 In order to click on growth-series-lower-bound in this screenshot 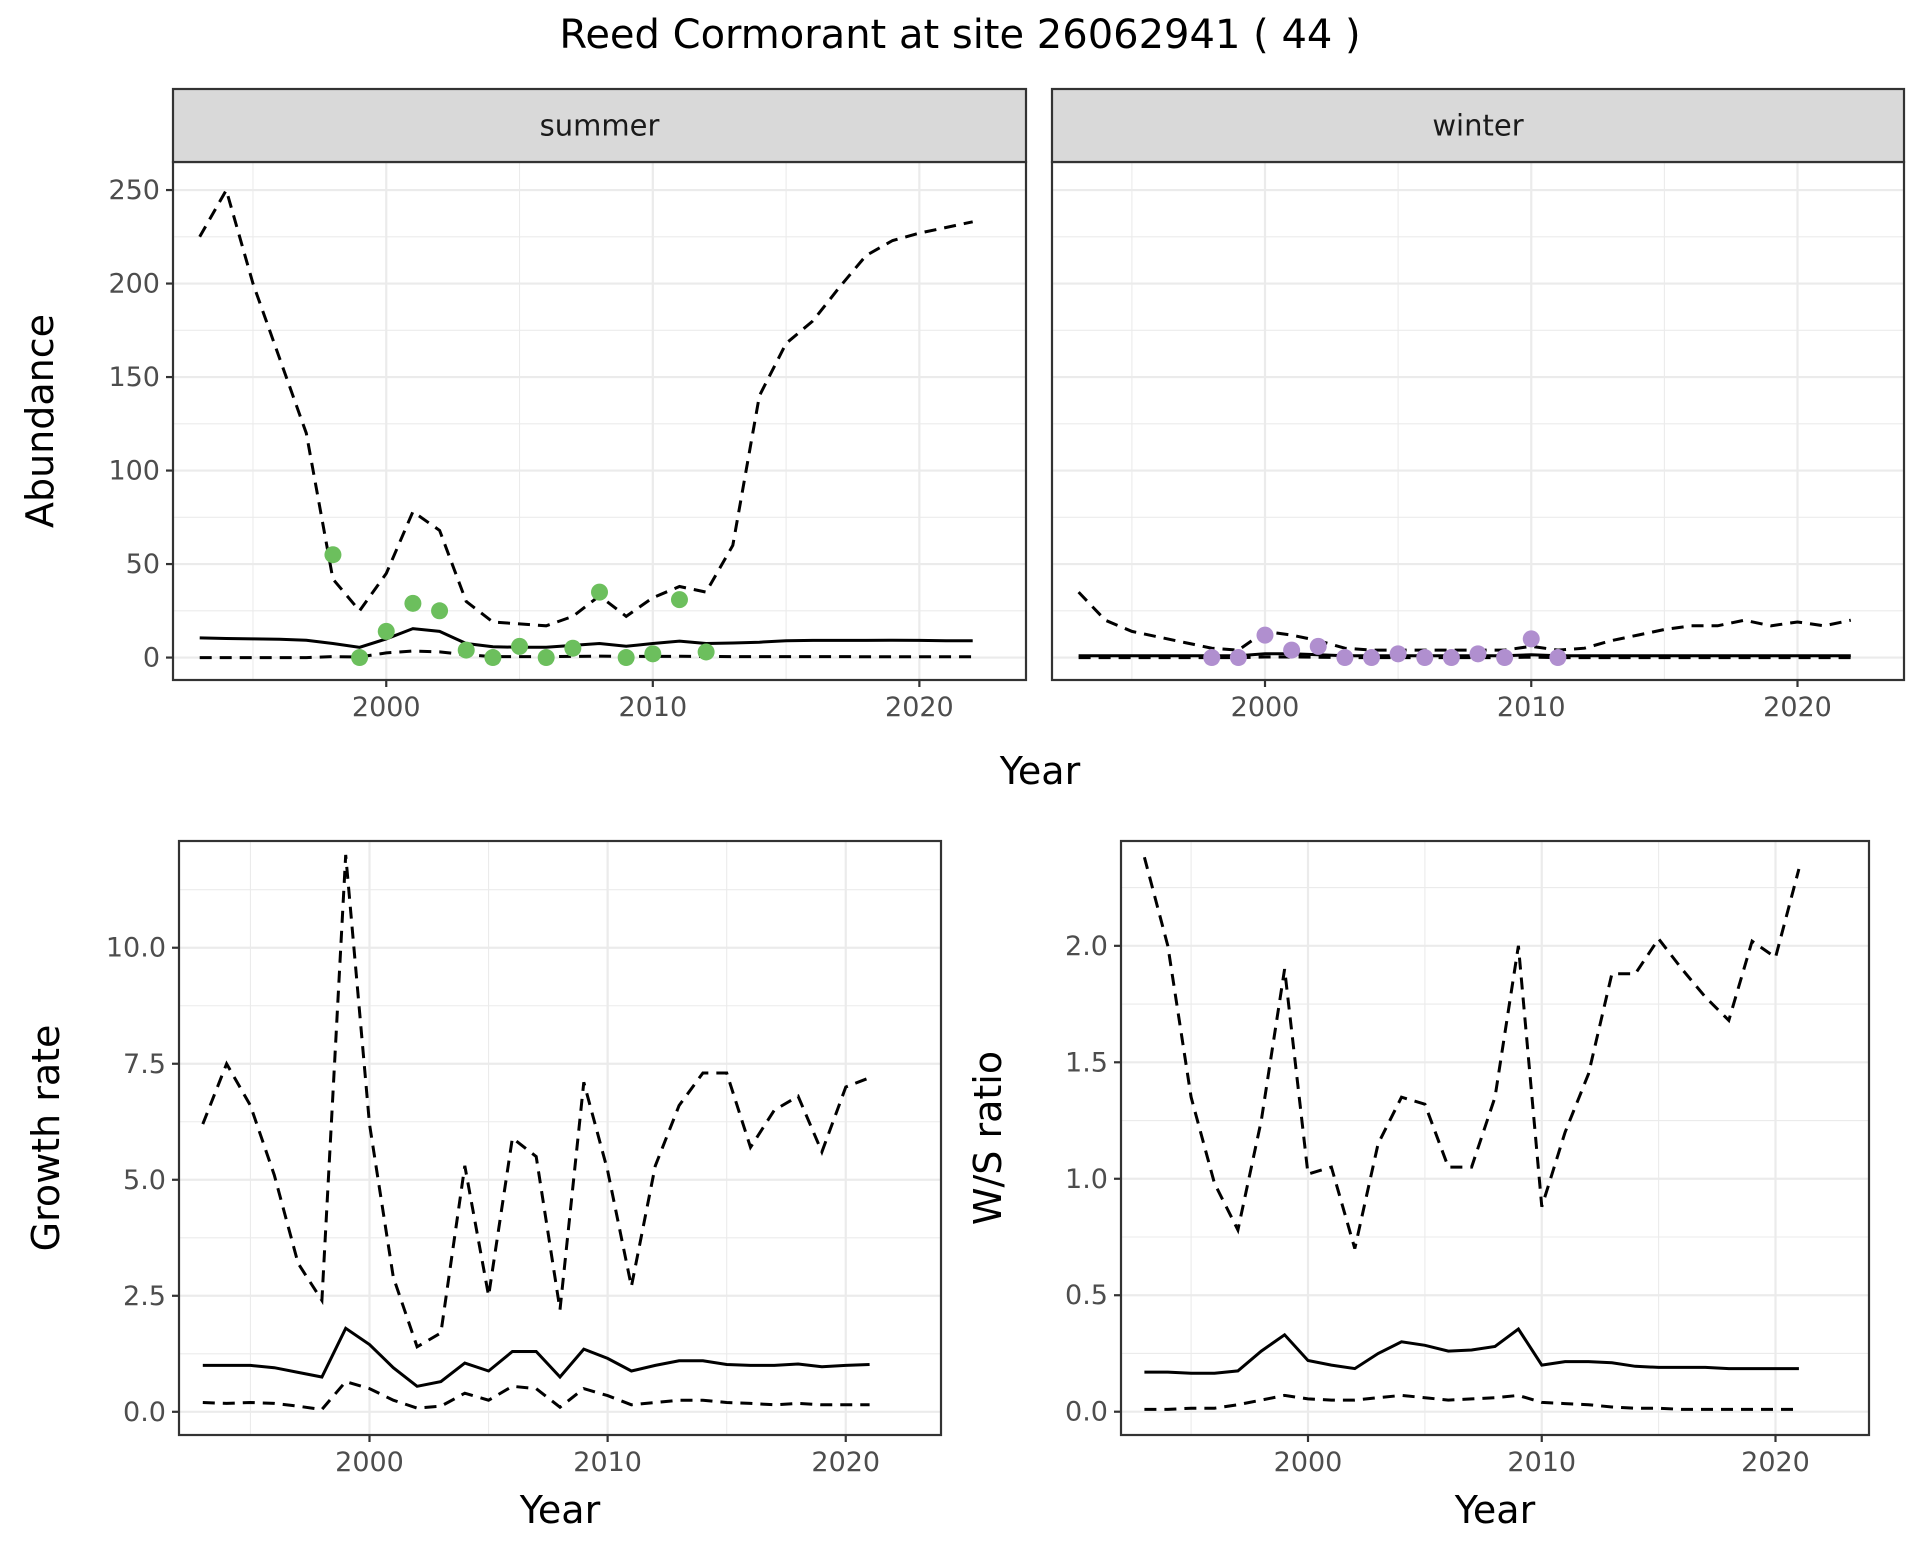, I will do `click(536, 1395)`.